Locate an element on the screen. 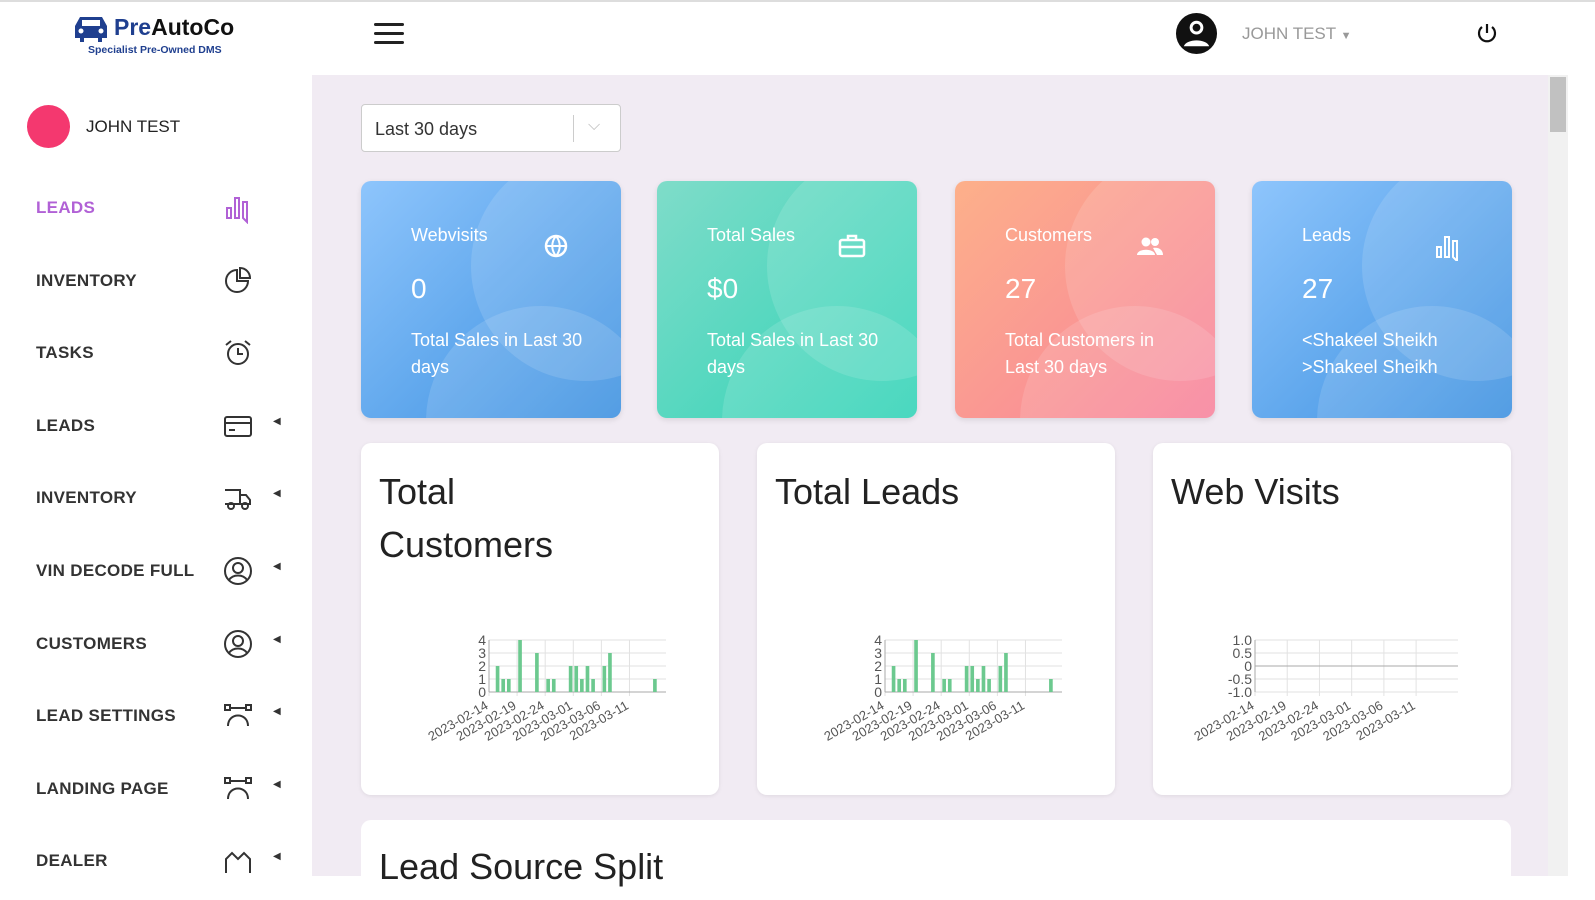 The image size is (1595, 900). chevron-down-icon: ⌵ is located at coordinates (594, 125).